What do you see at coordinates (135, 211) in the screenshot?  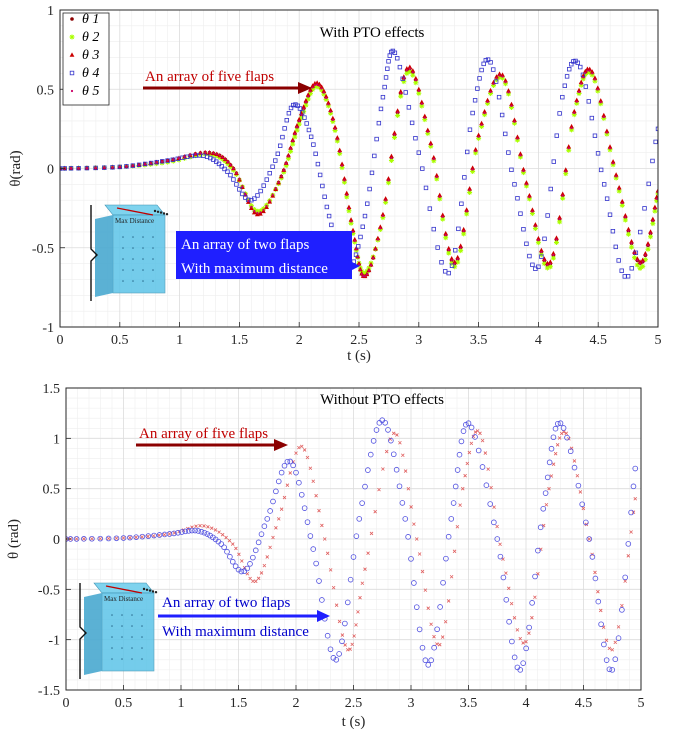 I see `inset-distance-line` at bounding box center [135, 211].